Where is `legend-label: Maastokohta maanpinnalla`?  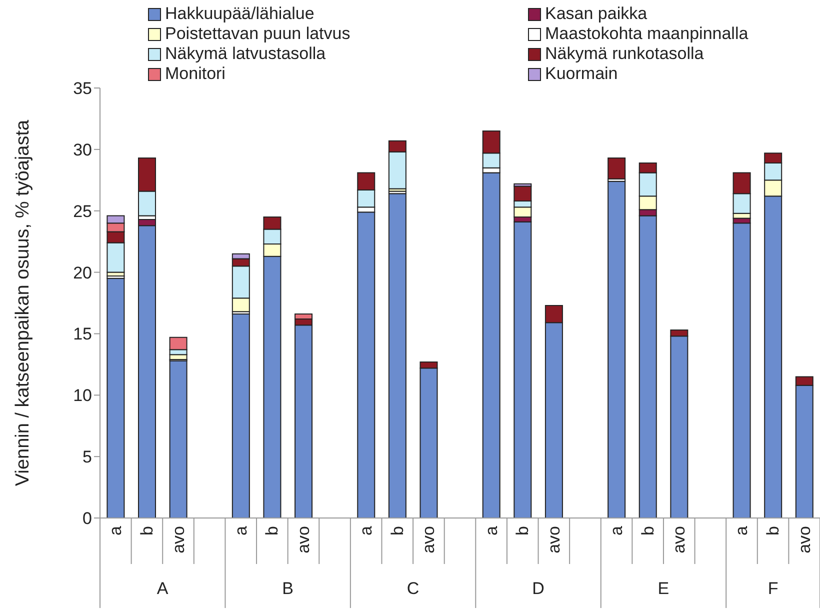 legend-label: Maastokohta maanpinnalla is located at coordinates (646, 34).